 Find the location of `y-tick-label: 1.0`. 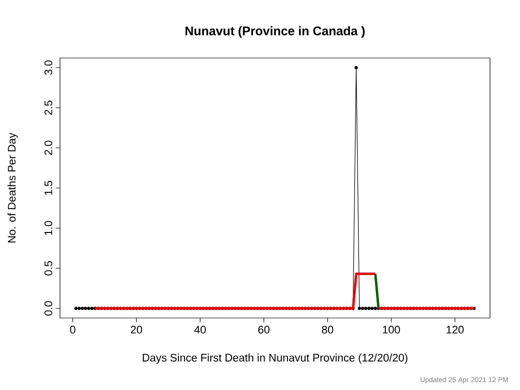

y-tick-label: 1.0 is located at coordinates (48, 227).